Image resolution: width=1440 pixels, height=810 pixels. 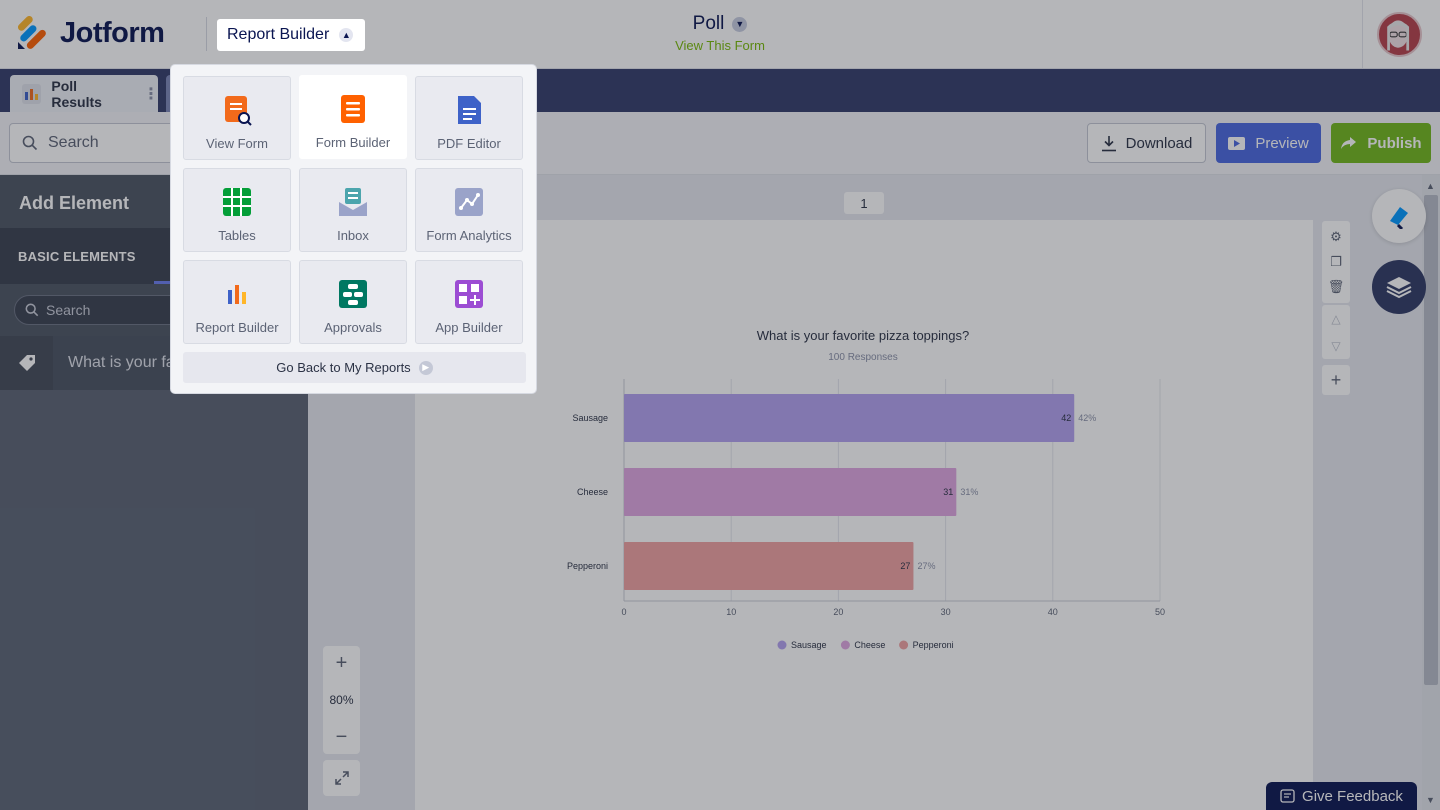 I want to click on menu-item-report-builder: Report Builder, so click(x=237, y=302).